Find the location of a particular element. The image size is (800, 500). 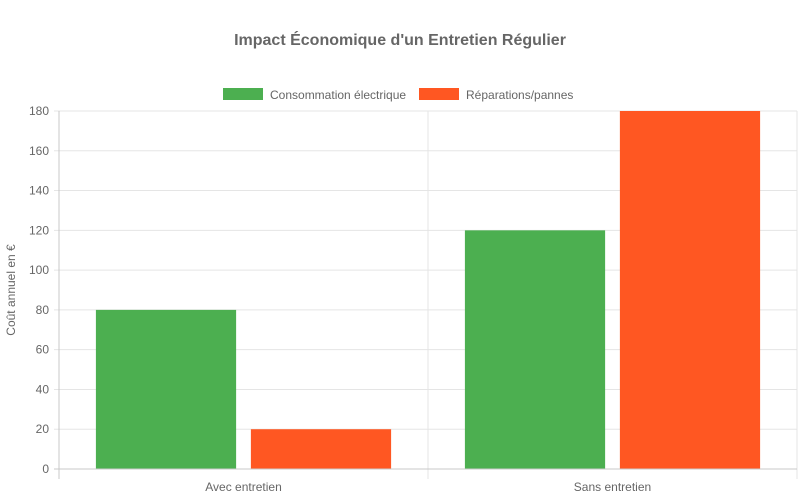

x-tick-label: Sans entretien is located at coordinates (612, 487).